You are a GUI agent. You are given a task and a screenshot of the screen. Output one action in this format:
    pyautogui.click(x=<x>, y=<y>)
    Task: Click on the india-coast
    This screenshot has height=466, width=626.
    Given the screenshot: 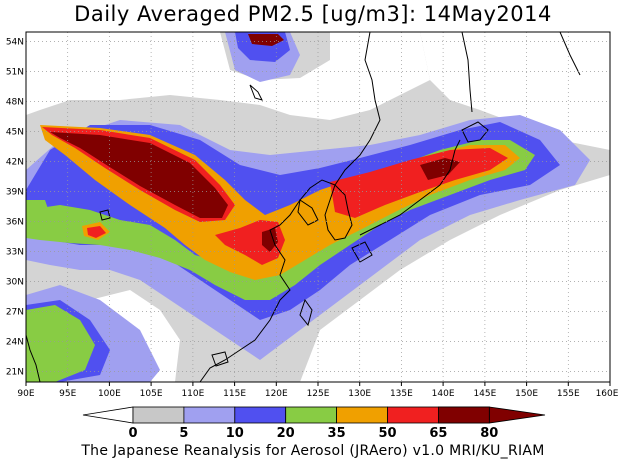 What is the action you would take?
    pyautogui.click(x=33, y=358)
    